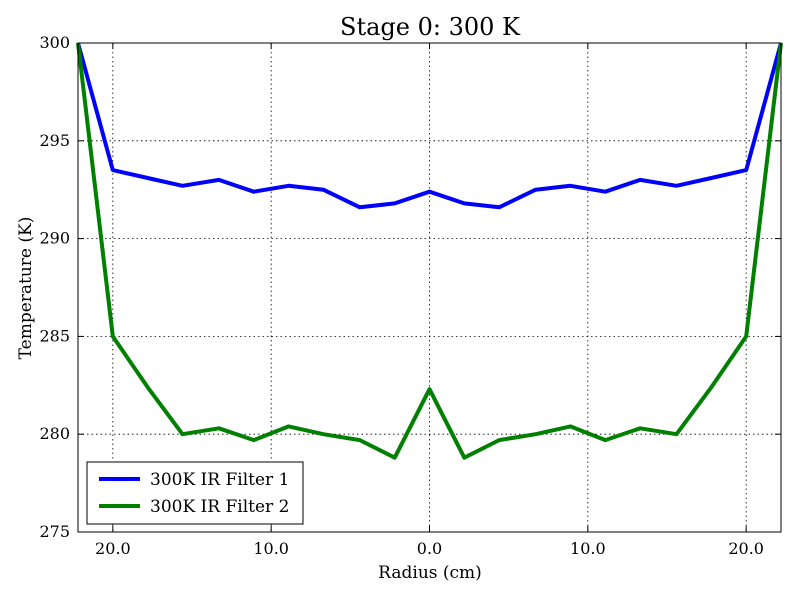 The width and height of the screenshot is (800, 600). Describe the element at coordinates (54, 335) in the screenshot. I see `y-tick-label: 285` at that location.